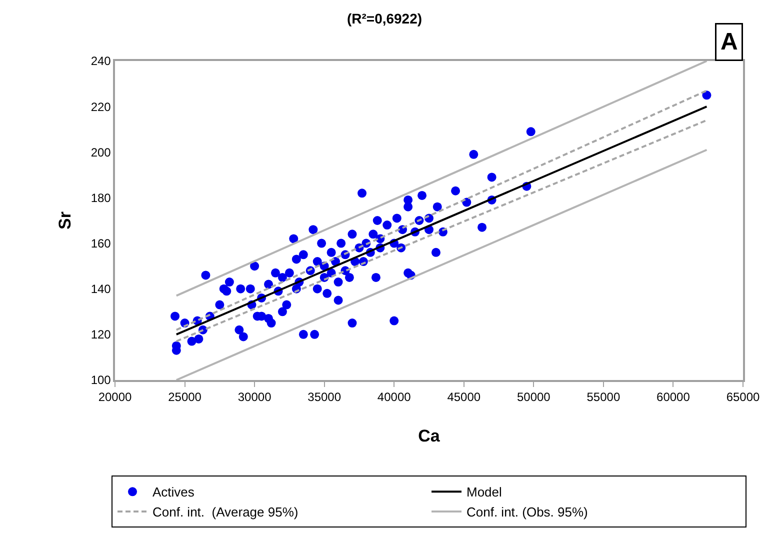 This screenshot has width=769, height=540. What do you see at coordinates (173, 492) in the screenshot?
I see `legend-label: Actives` at bounding box center [173, 492].